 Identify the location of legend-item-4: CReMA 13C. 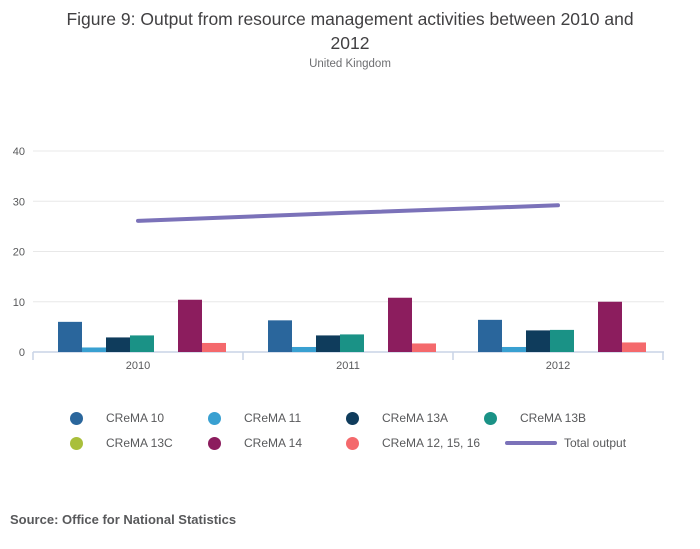
(121, 443).